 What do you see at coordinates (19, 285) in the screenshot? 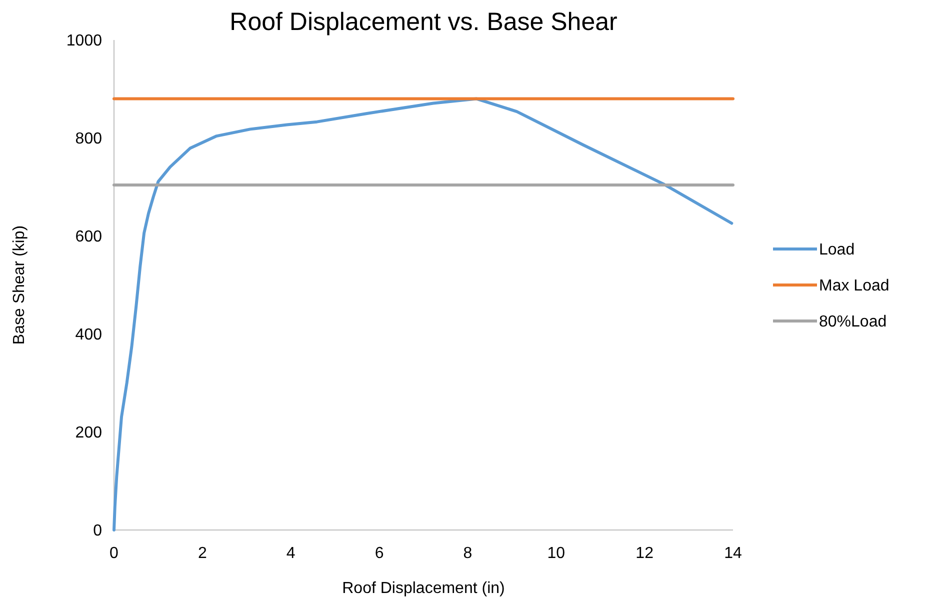
I see `y-axis-title: Base Shear (kip)` at bounding box center [19, 285].